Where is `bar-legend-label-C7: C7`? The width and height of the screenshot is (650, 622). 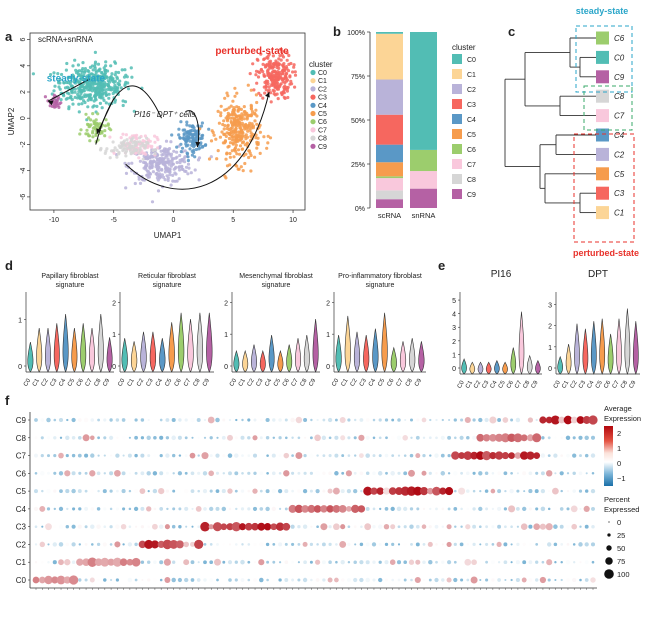
bar-legend-label-C7: C7 is located at coordinates (471, 165).